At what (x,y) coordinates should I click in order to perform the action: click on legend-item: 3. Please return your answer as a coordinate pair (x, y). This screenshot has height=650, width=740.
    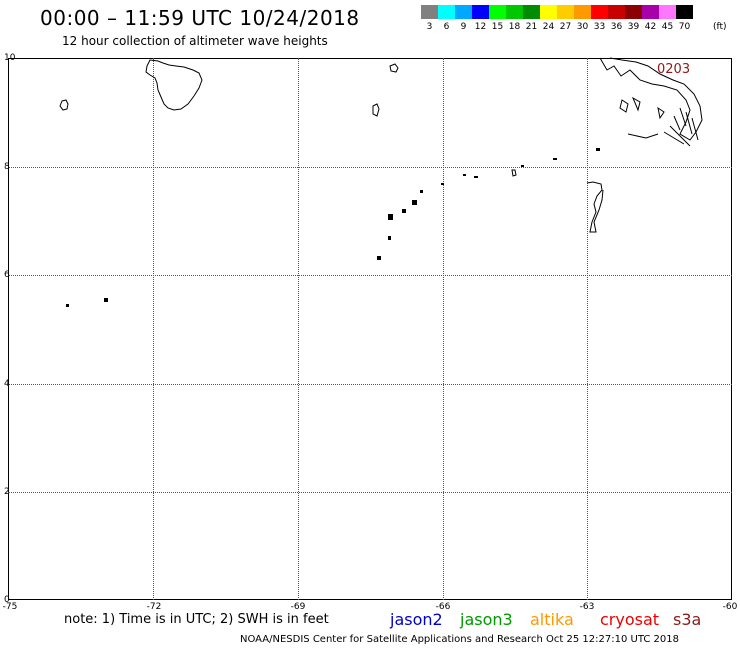
    Looking at the image, I should click on (429, 18).